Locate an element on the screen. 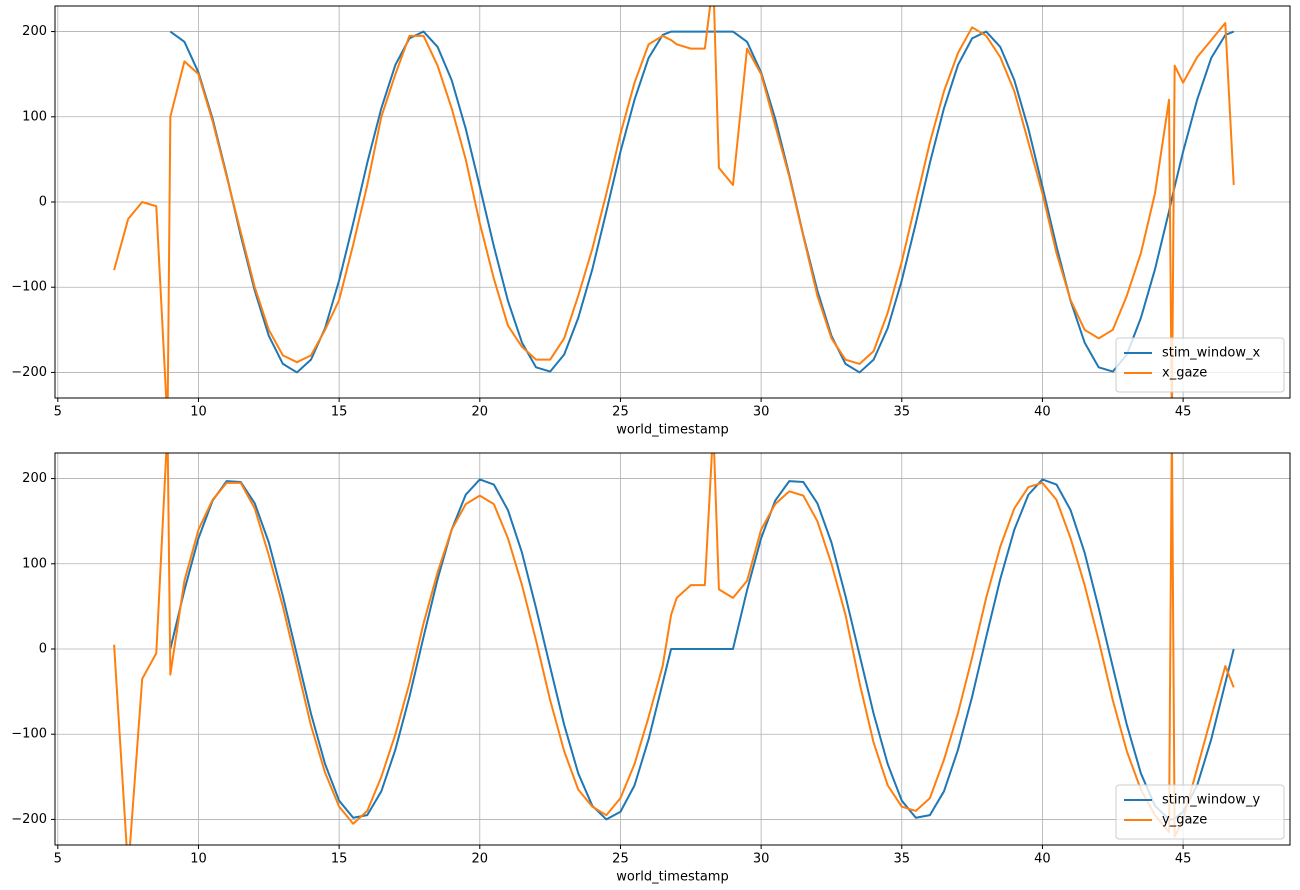 The image size is (1300, 890). legend-label: stim_window_x is located at coordinates (1211, 353).